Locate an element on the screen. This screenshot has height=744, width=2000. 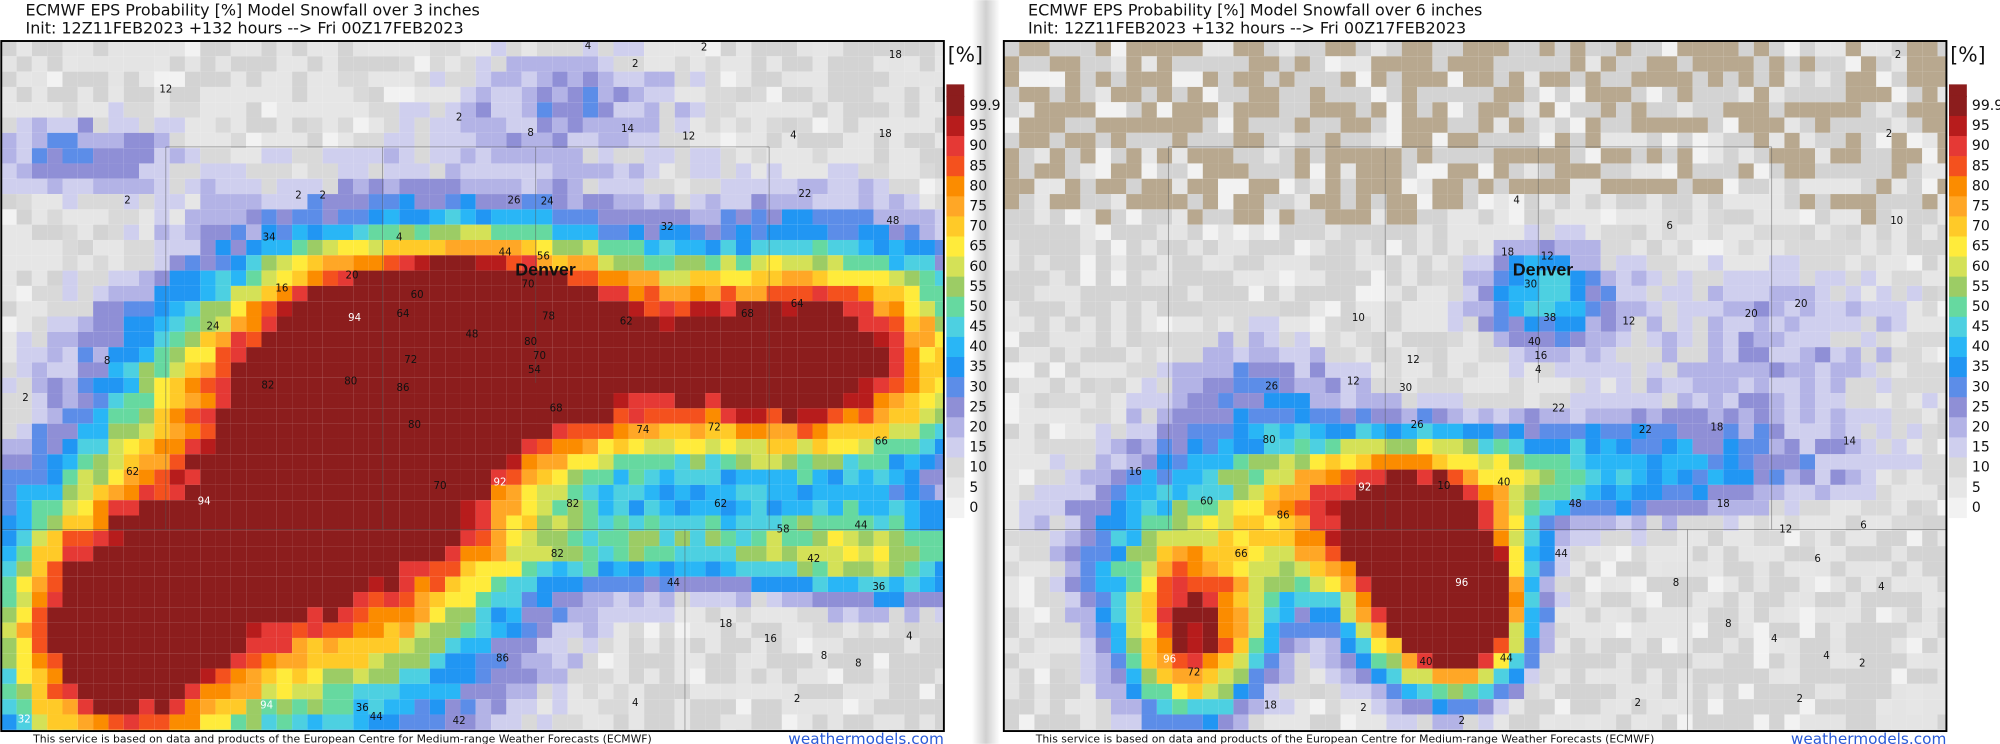
value-label: 68 is located at coordinates (556, 408).